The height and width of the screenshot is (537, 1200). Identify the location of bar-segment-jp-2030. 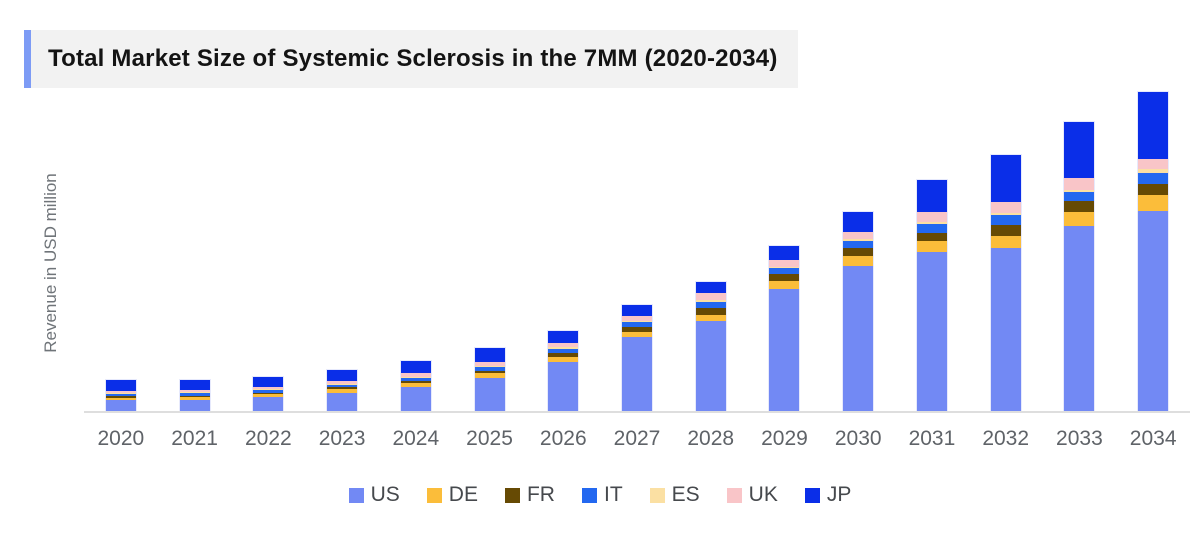
(858, 221).